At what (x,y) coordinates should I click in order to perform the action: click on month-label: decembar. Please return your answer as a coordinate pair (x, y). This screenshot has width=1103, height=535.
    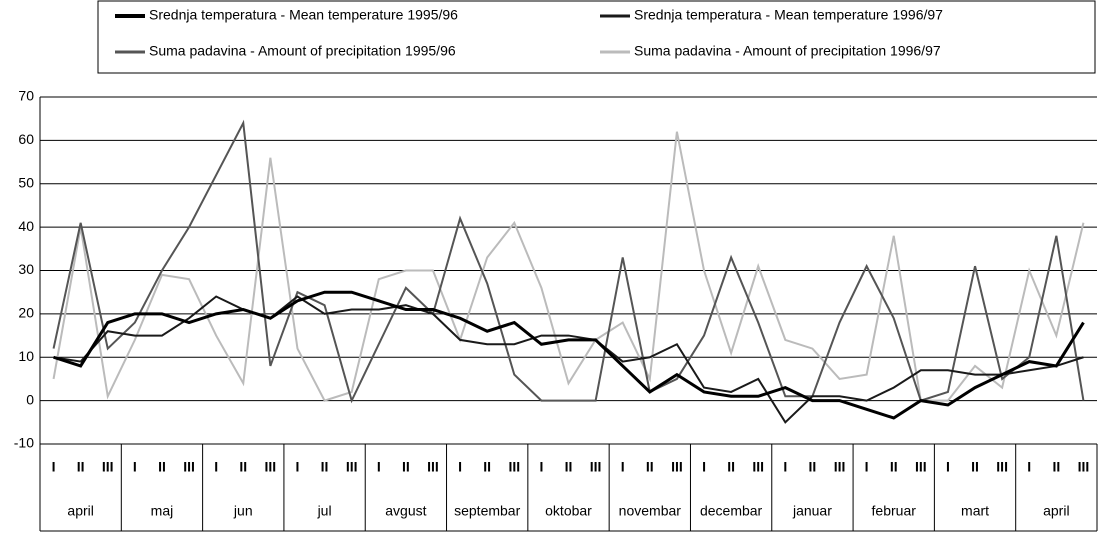
    Looking at the image, I should click on (731, 511).